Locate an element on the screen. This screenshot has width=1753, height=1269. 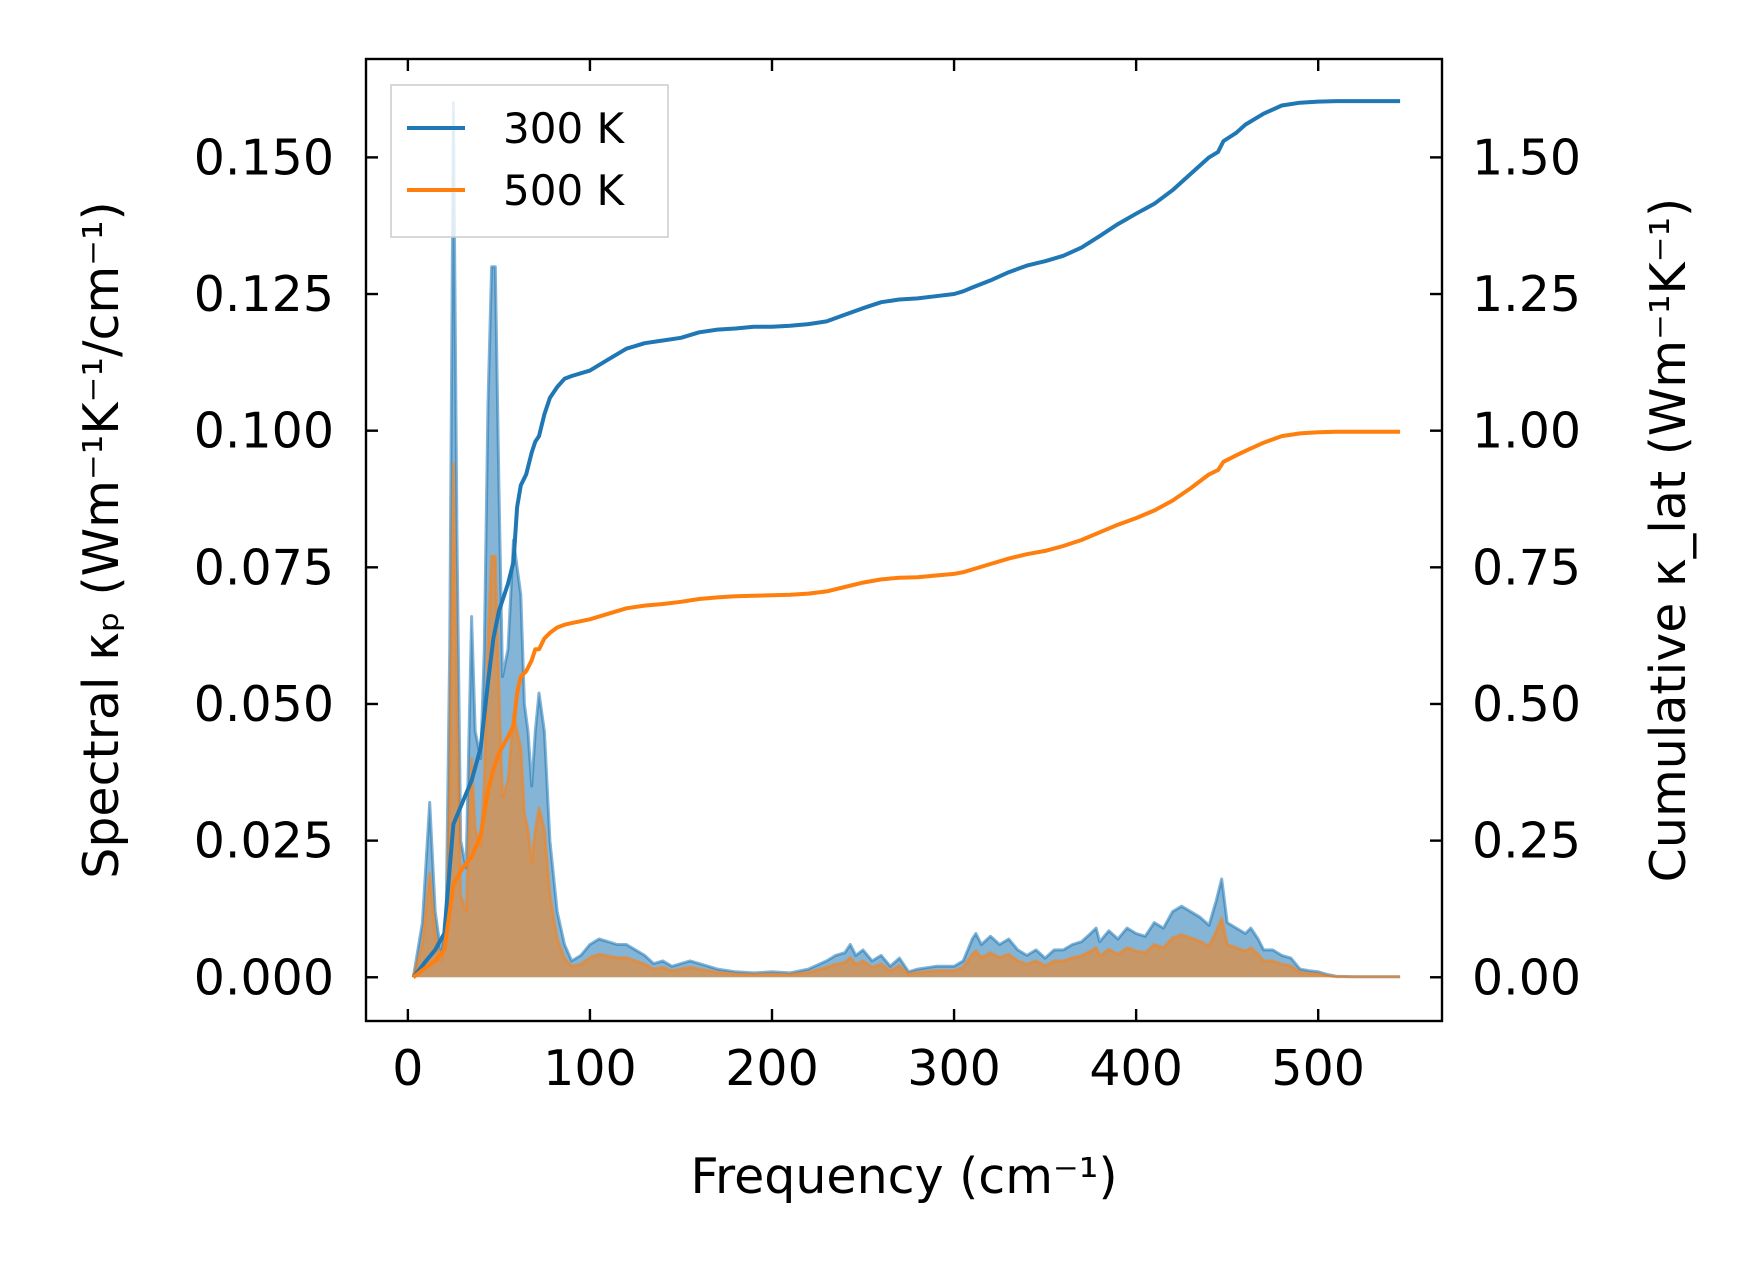
y-right-tick-label: 0.00 is located at coordinates (1526, 977).